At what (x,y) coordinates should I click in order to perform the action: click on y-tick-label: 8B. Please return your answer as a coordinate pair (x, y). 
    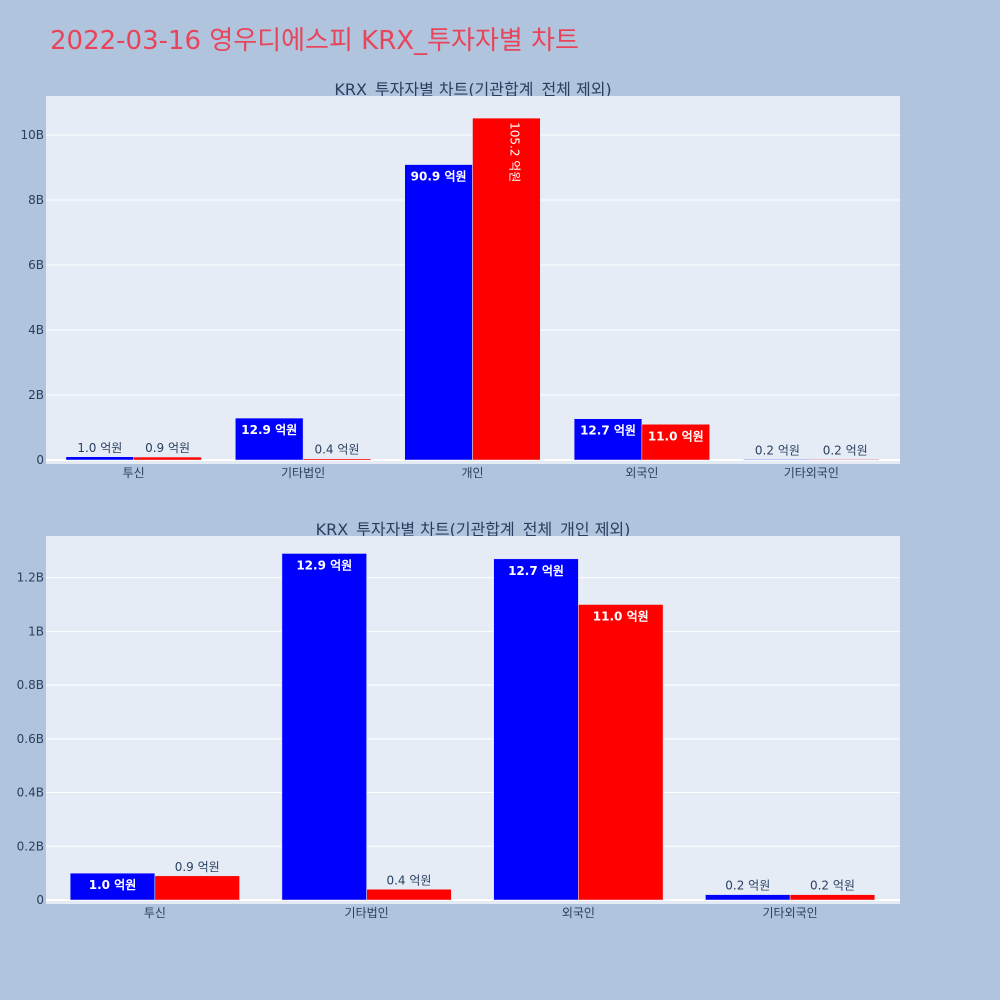
    Looking at the image, I should click on (36, 200).